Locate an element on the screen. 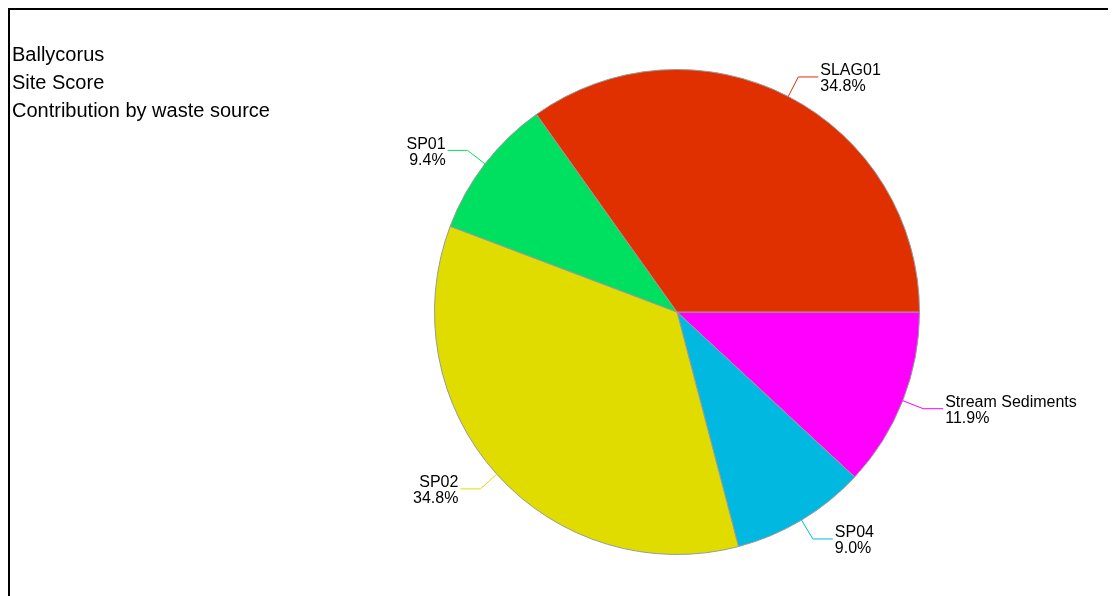  data-label: 9.0% is located at coordinates (853, 548).